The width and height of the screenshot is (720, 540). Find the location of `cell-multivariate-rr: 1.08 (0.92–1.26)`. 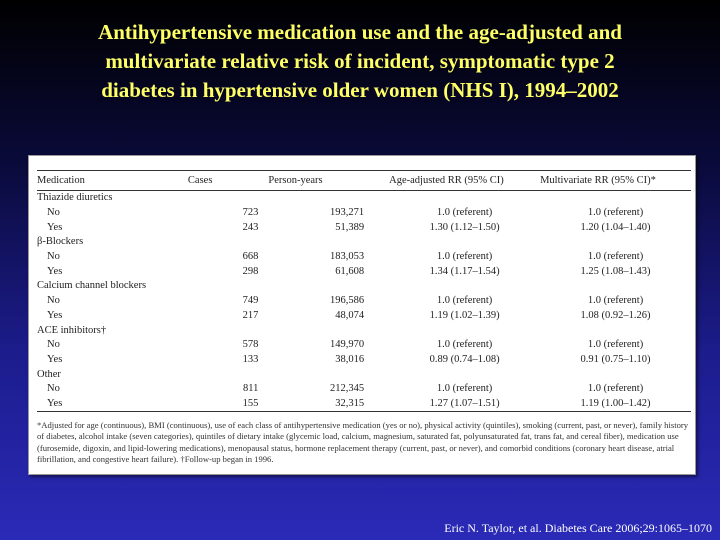

cell-multivariate-rr: 1.08 (0.92–1.26) is located at coordinates (615, 315).